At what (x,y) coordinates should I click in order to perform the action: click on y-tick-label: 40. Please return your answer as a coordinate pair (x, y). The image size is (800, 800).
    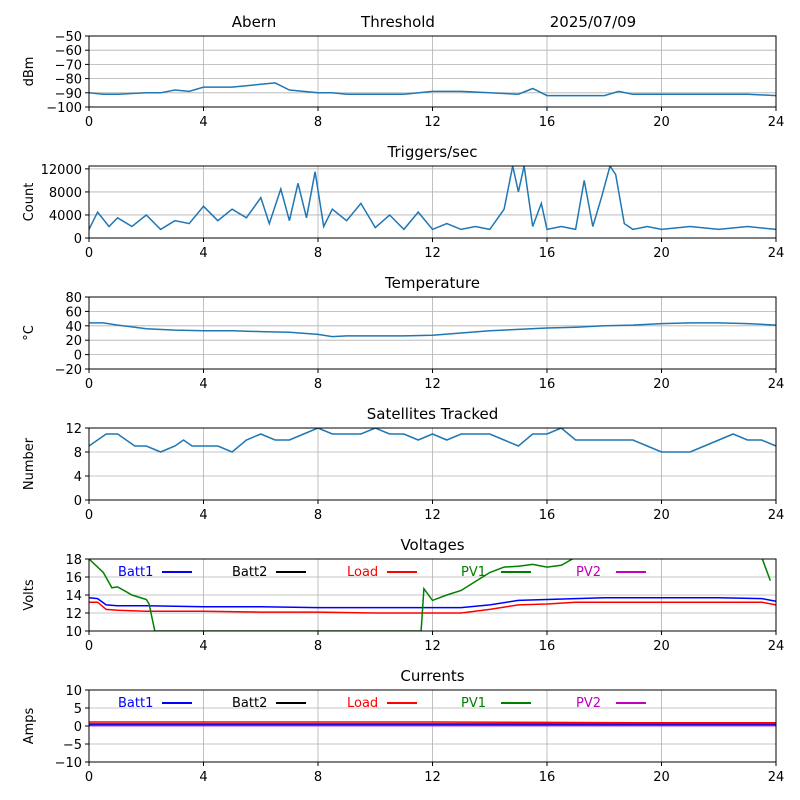
    Looking at the image, I should click on (73, 327).